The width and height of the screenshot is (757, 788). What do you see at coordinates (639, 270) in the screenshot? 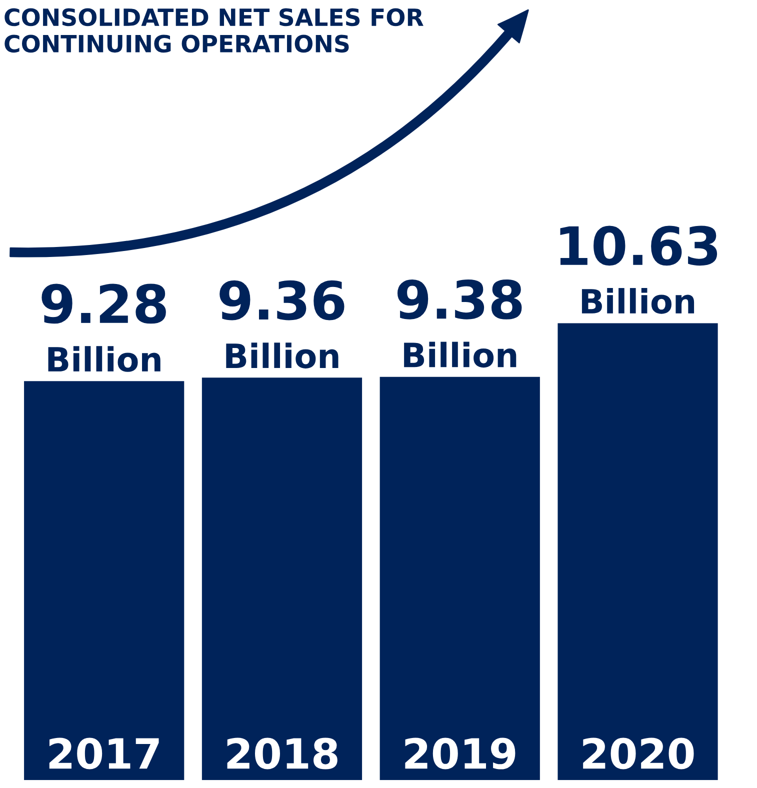
I see `data-label: 10.63 Billion` at bounding box center [639, 270].